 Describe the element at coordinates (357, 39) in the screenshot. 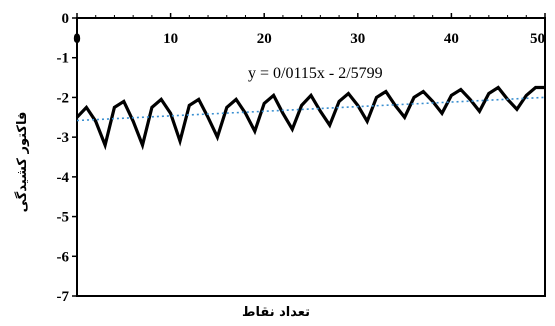

I see `x-tick-label: 30` at that location.